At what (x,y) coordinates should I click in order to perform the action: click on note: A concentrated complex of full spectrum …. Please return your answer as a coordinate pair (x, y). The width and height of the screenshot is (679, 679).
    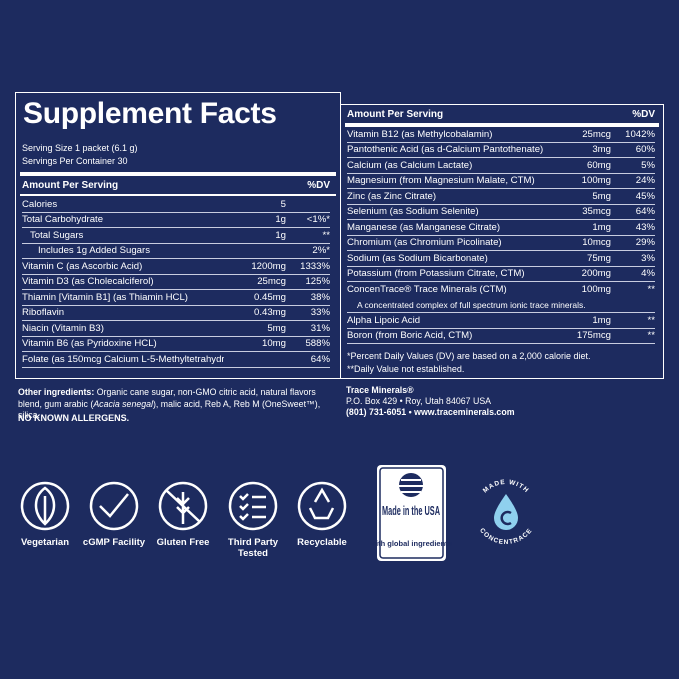
    Looking at the image, I should click on (471, 304).